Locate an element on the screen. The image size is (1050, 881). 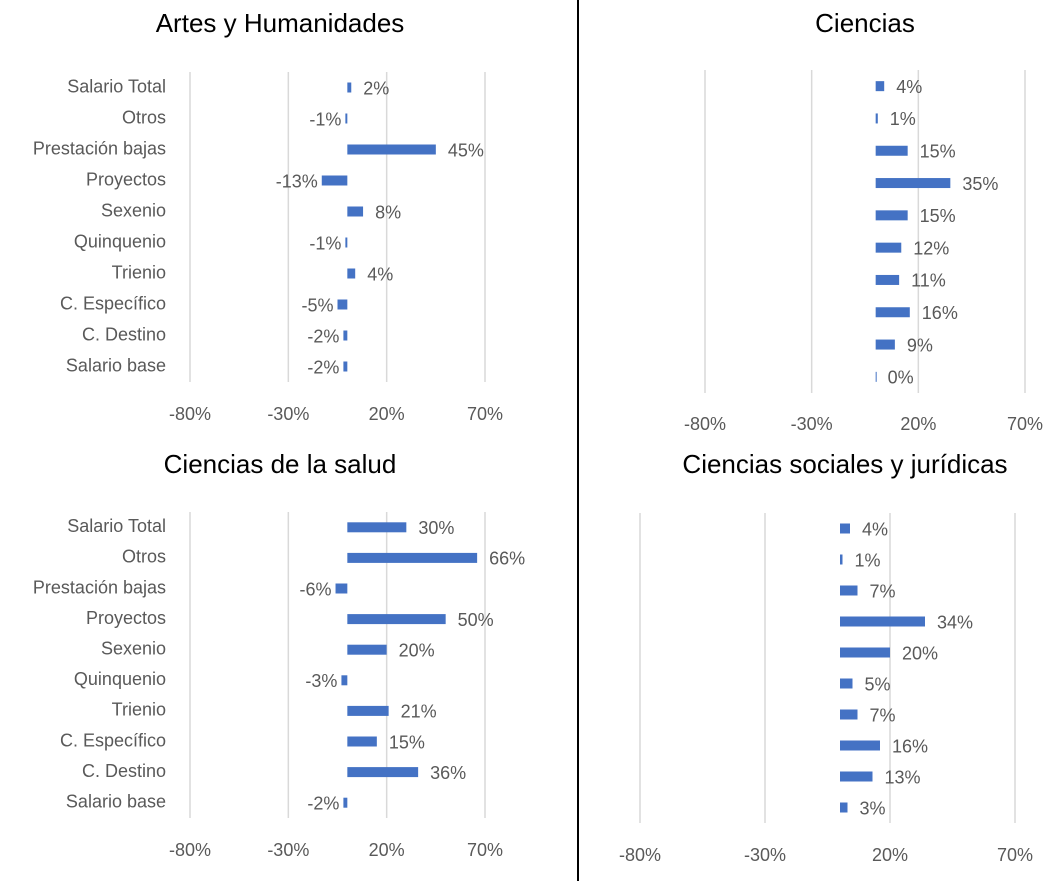
data-label: 36% is located at coordinates (448, 773).